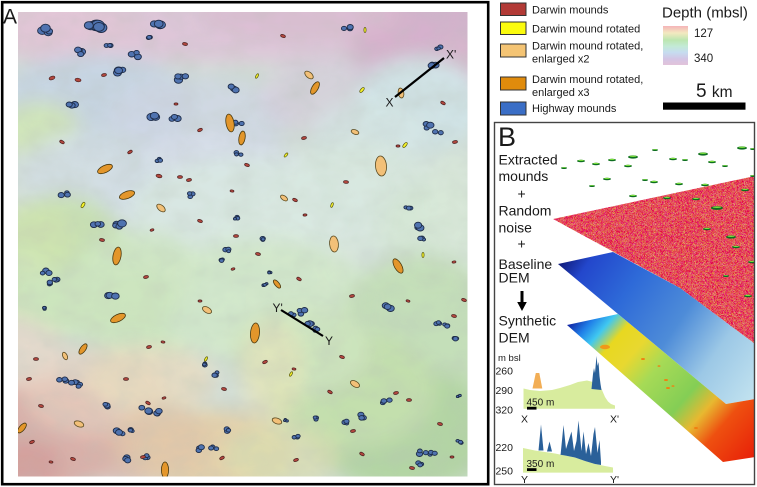  What do you see at coordinates (504, 391) in the screenshot?
I see `svg-text: 290` at bounding box center [504, 391].